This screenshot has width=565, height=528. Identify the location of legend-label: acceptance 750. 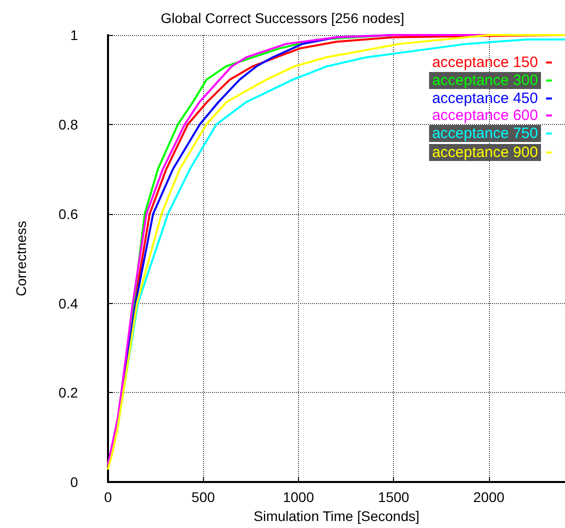
(485, 133).